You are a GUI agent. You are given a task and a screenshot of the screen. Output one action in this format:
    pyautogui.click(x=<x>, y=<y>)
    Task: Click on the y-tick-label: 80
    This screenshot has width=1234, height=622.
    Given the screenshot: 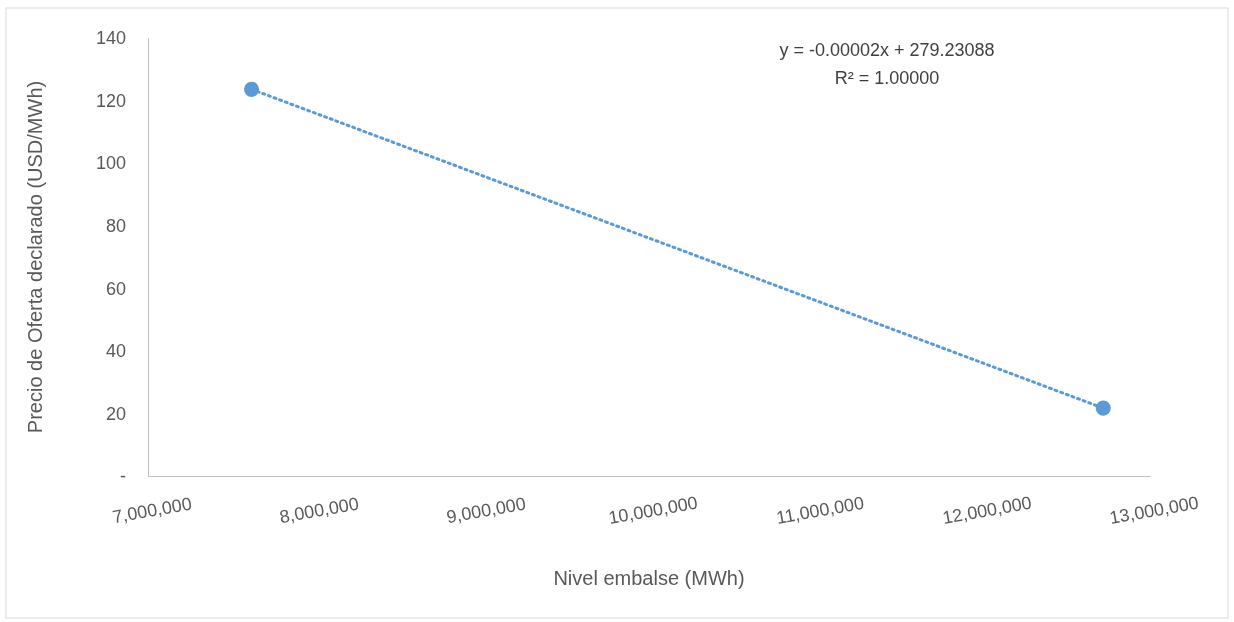 What is the action you would take?
    pyautogui.click(x=115, y=225)
    